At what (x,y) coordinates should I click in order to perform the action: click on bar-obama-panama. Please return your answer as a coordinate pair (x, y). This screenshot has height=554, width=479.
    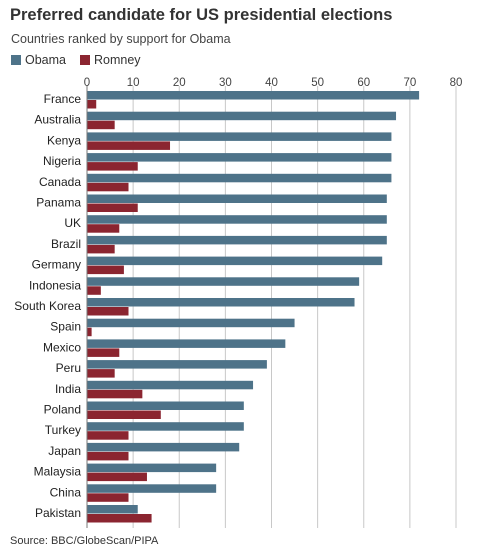
    Looking at the image, I should click on (237, 198).